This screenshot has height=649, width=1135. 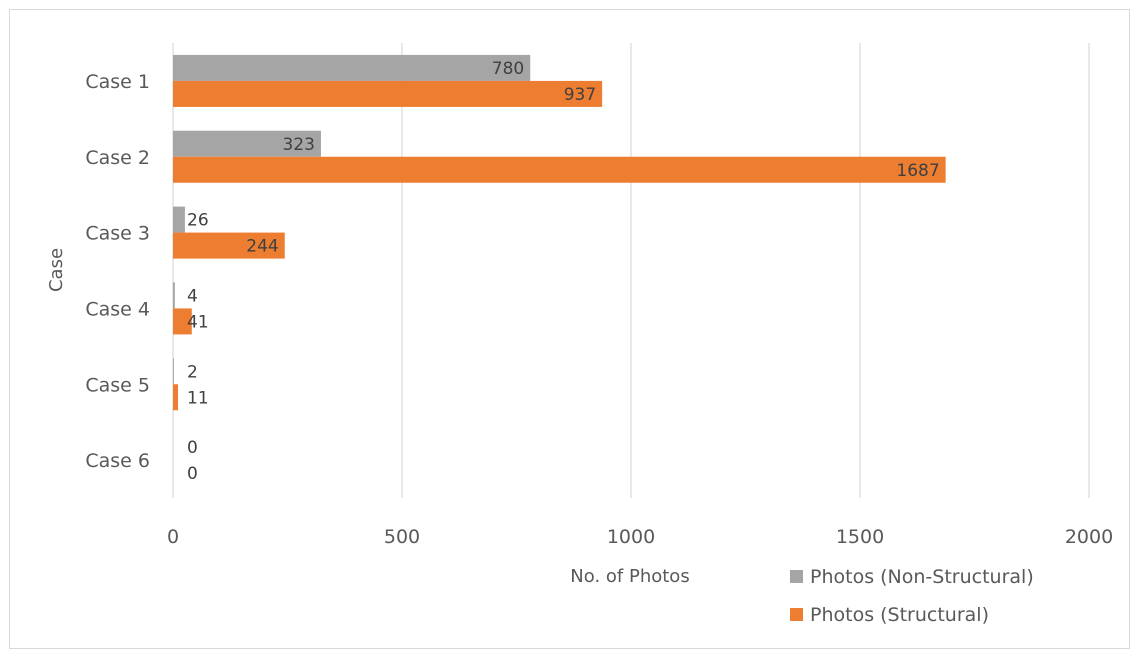 I want to click on category-label: Case 5, so click(x=117, y=385).